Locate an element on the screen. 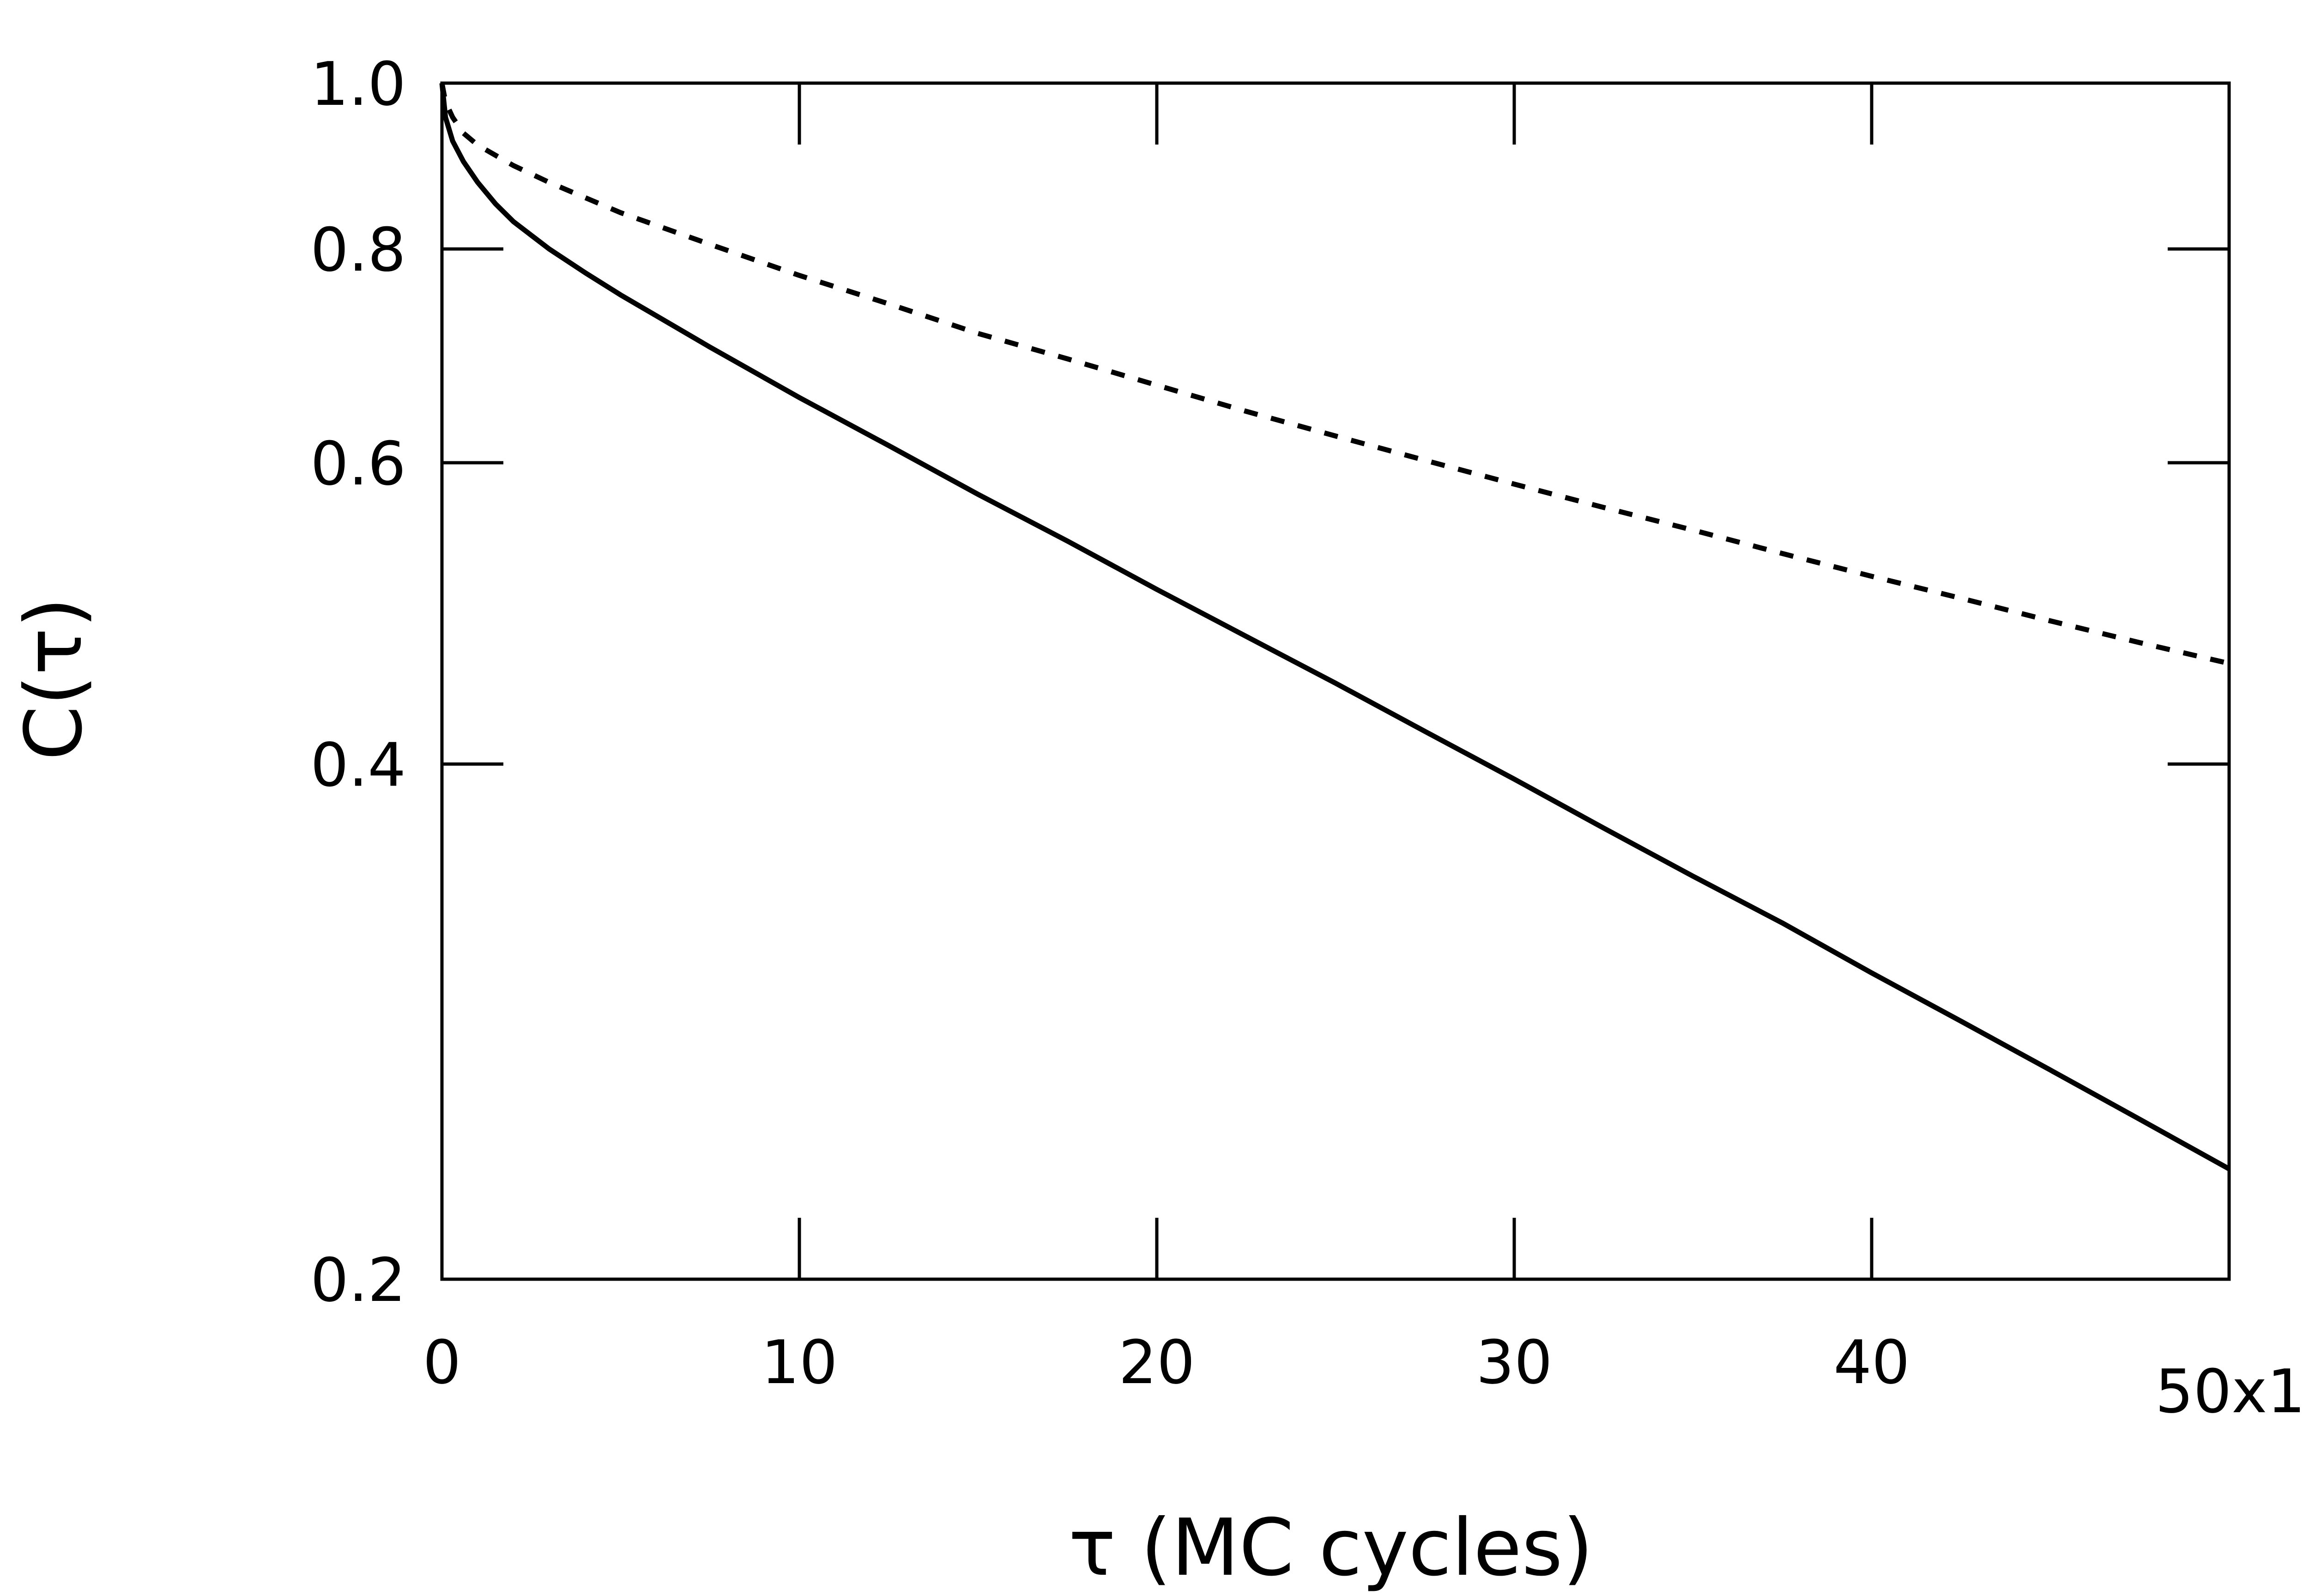 Image resolution: width=2309 pixels, height=1596 pixels. y-tick-label: 0.6 is located at coordinates (358, 464).